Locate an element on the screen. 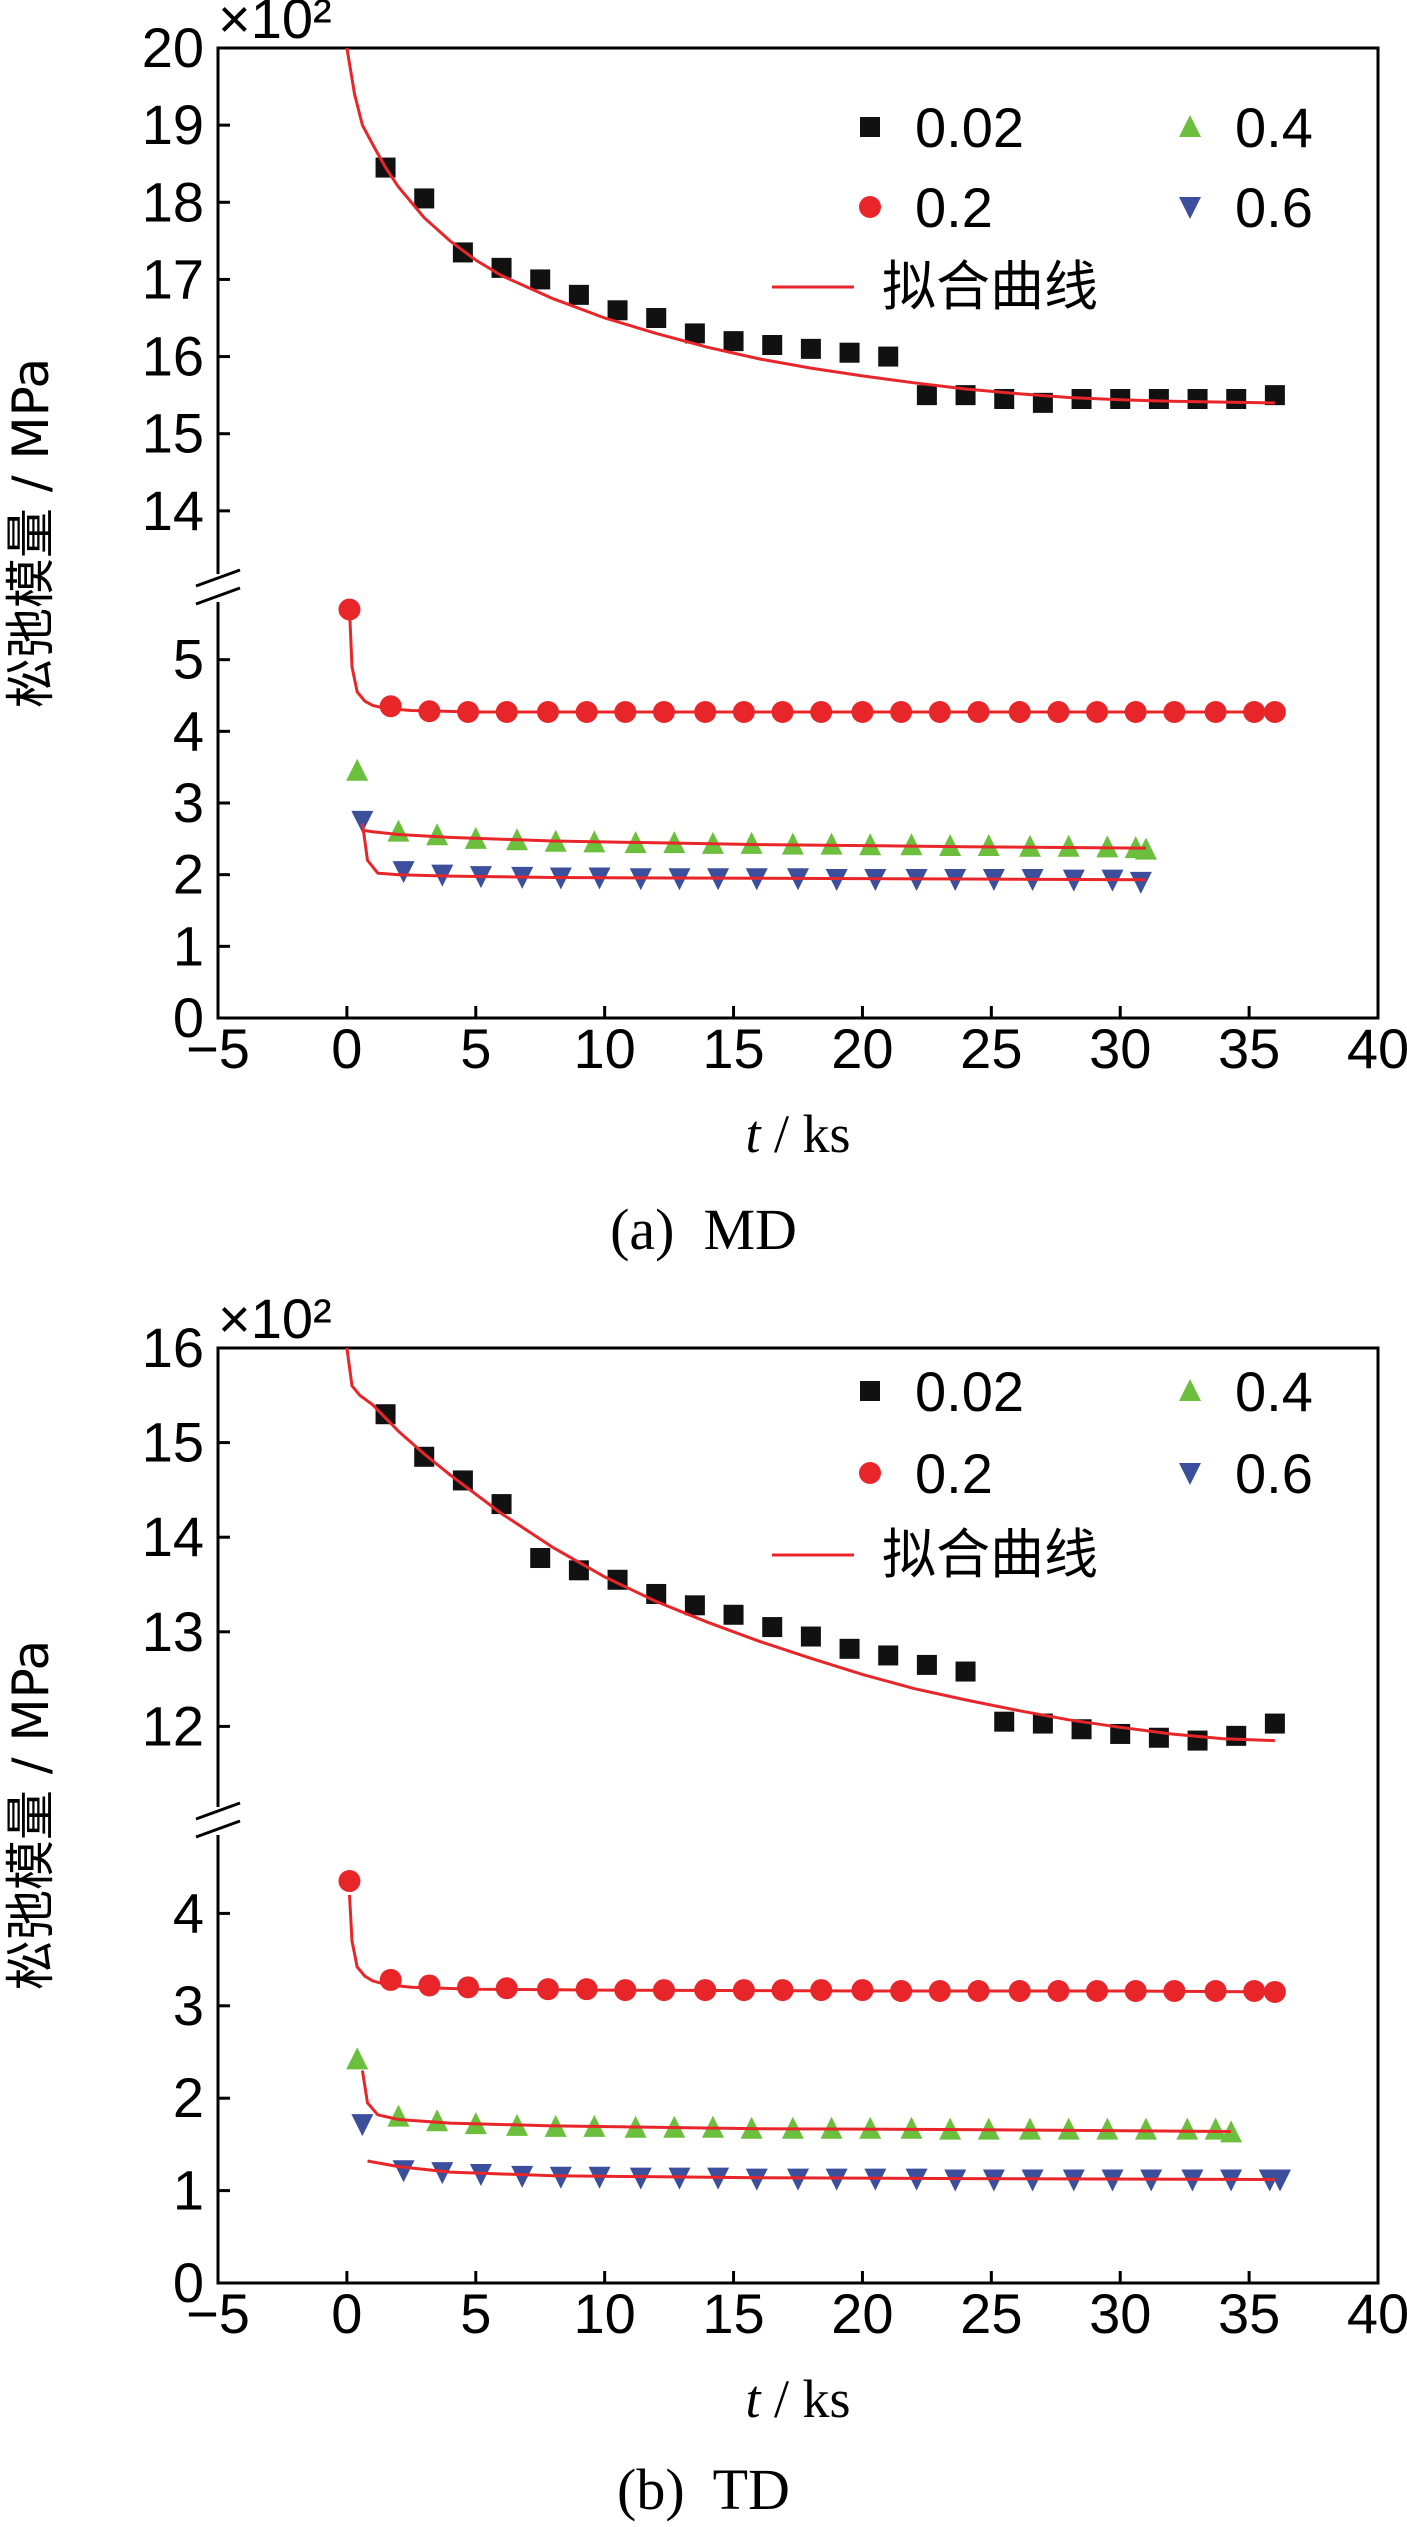 Image resolution: width=1407 pixels, height=2527 pixels. axis-break is located at coordinates (218, 587).